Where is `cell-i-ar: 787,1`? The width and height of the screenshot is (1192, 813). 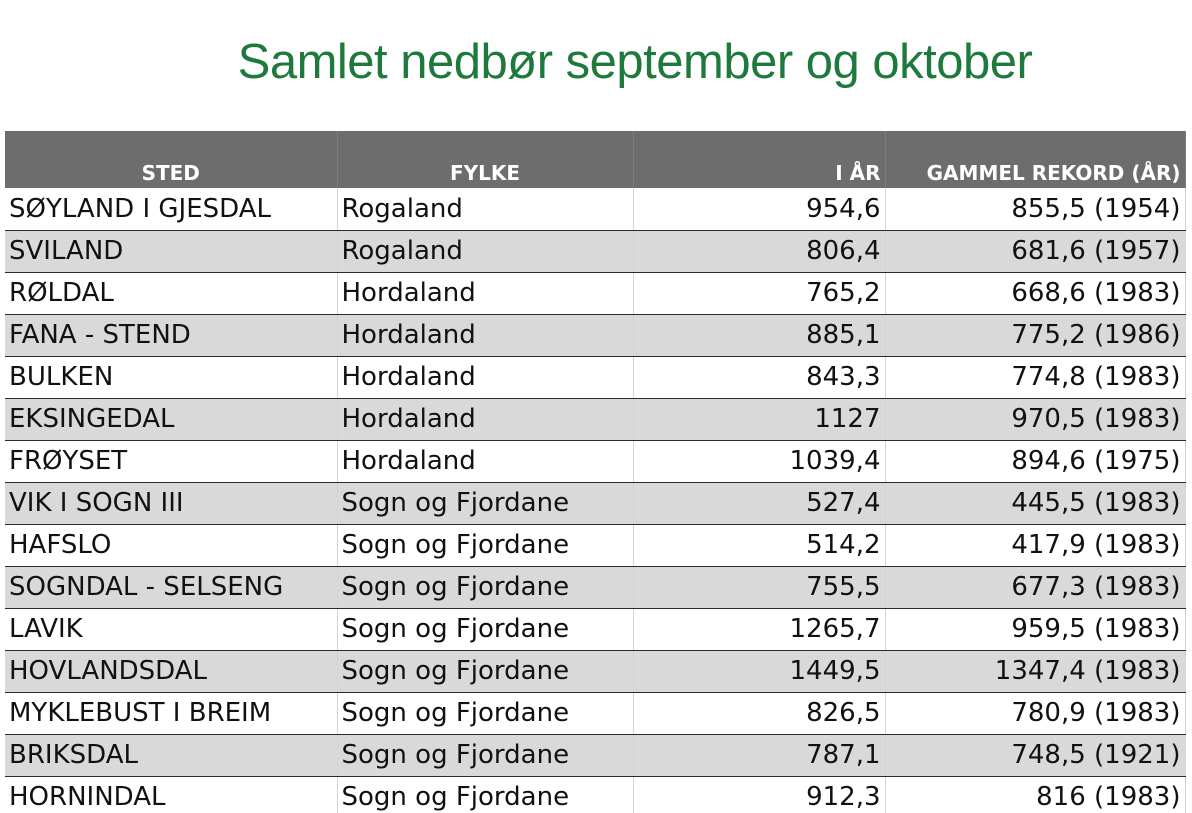 cell-i-ar: 787,1 is located at coordinates (759, 755).